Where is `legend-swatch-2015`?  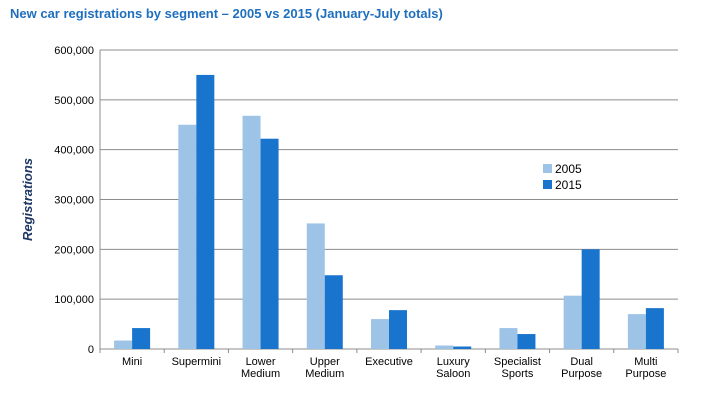
legend-swatch-2015 is located at coordinates (547, 184).